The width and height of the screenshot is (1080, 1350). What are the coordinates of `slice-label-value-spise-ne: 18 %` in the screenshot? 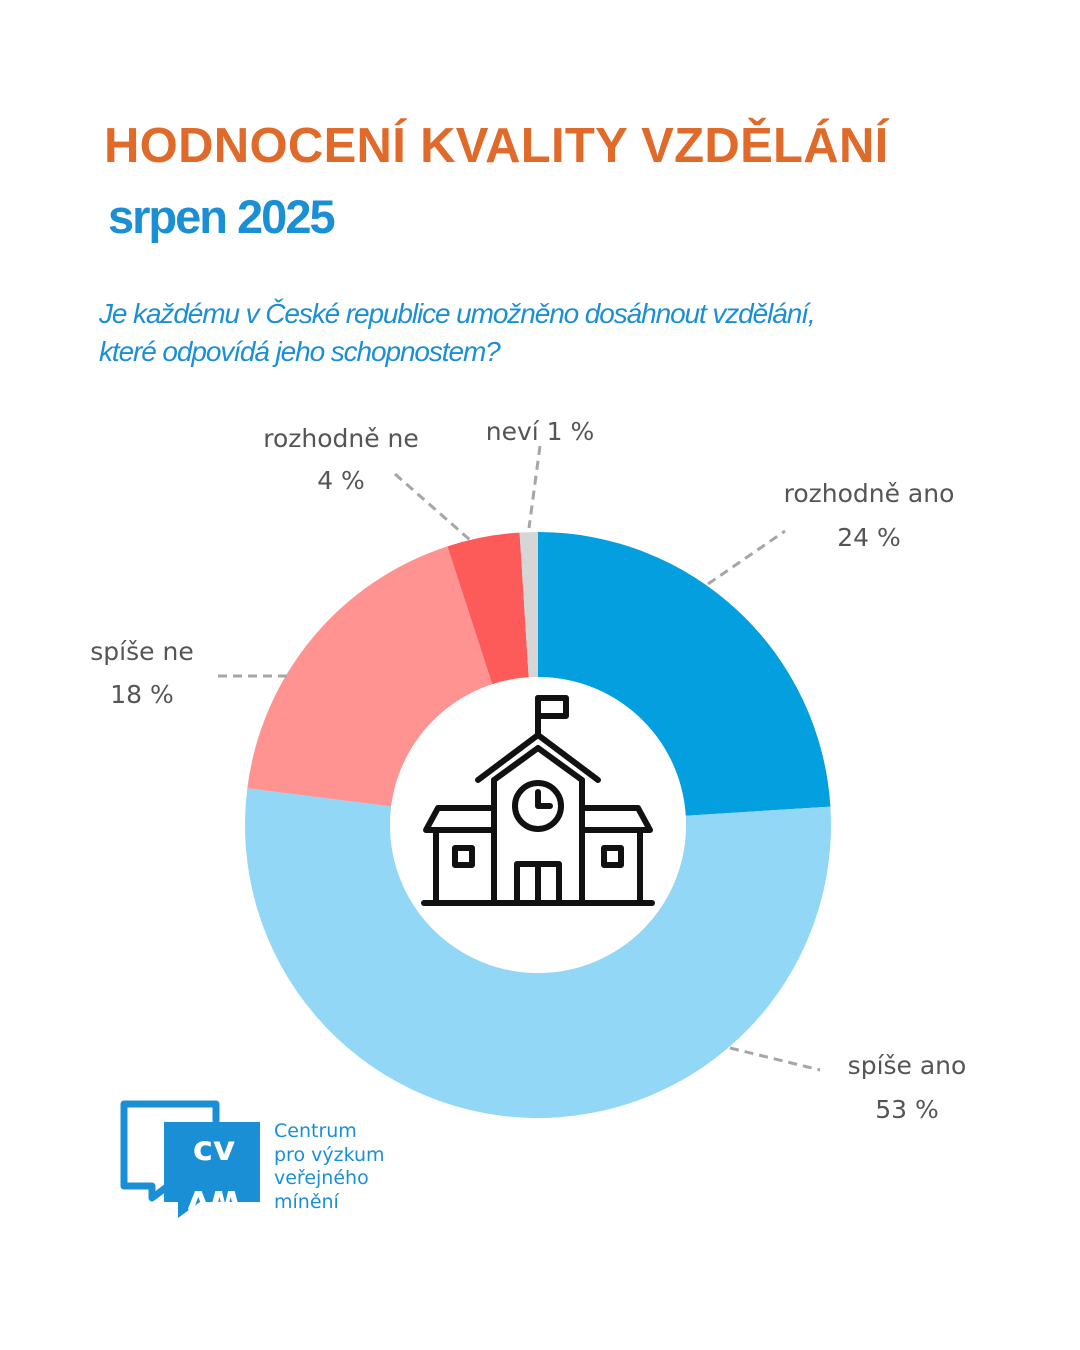 It's located at (142, 694).